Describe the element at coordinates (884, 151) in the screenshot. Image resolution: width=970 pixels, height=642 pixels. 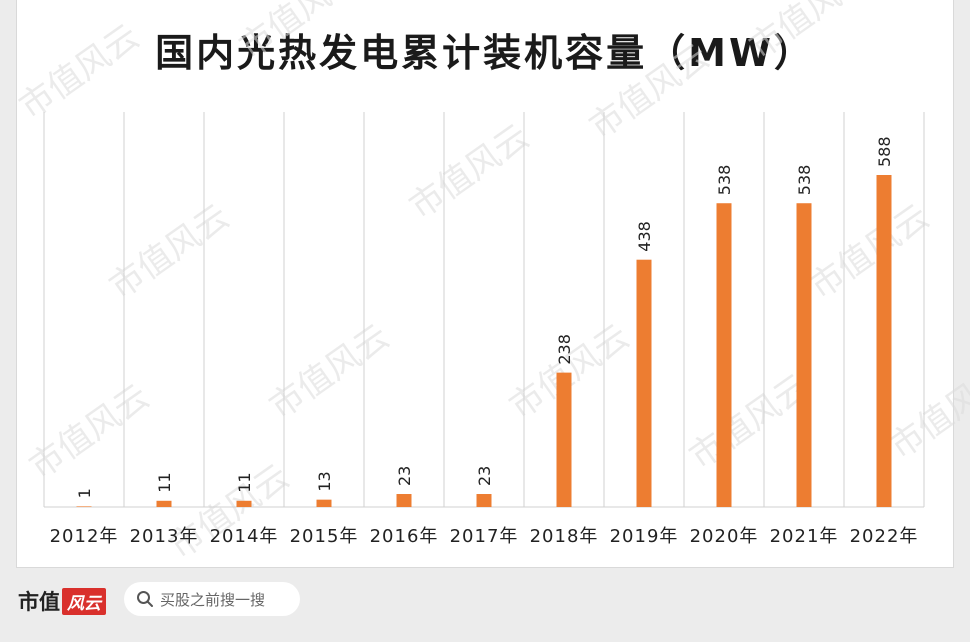
I see `data-label: 588` at that location.